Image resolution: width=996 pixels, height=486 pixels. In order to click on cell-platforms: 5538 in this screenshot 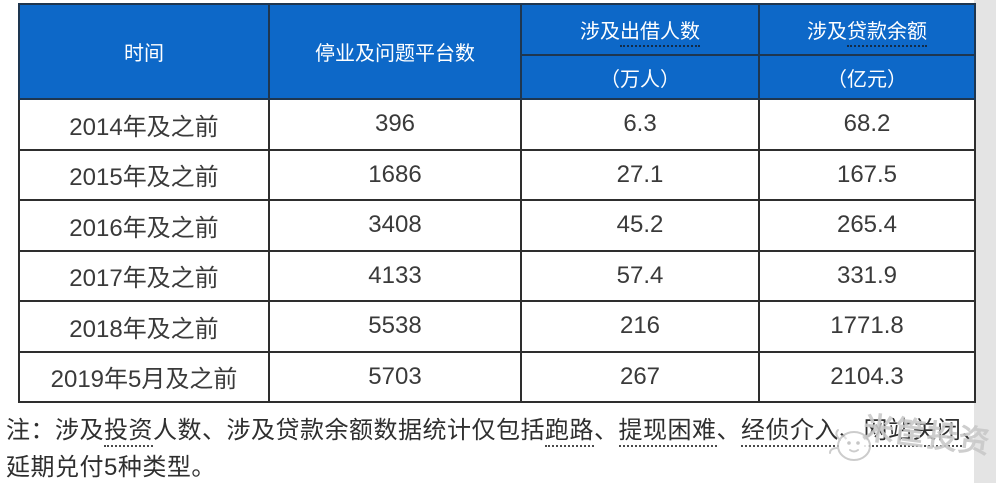, I will do `click(395, 326)`.